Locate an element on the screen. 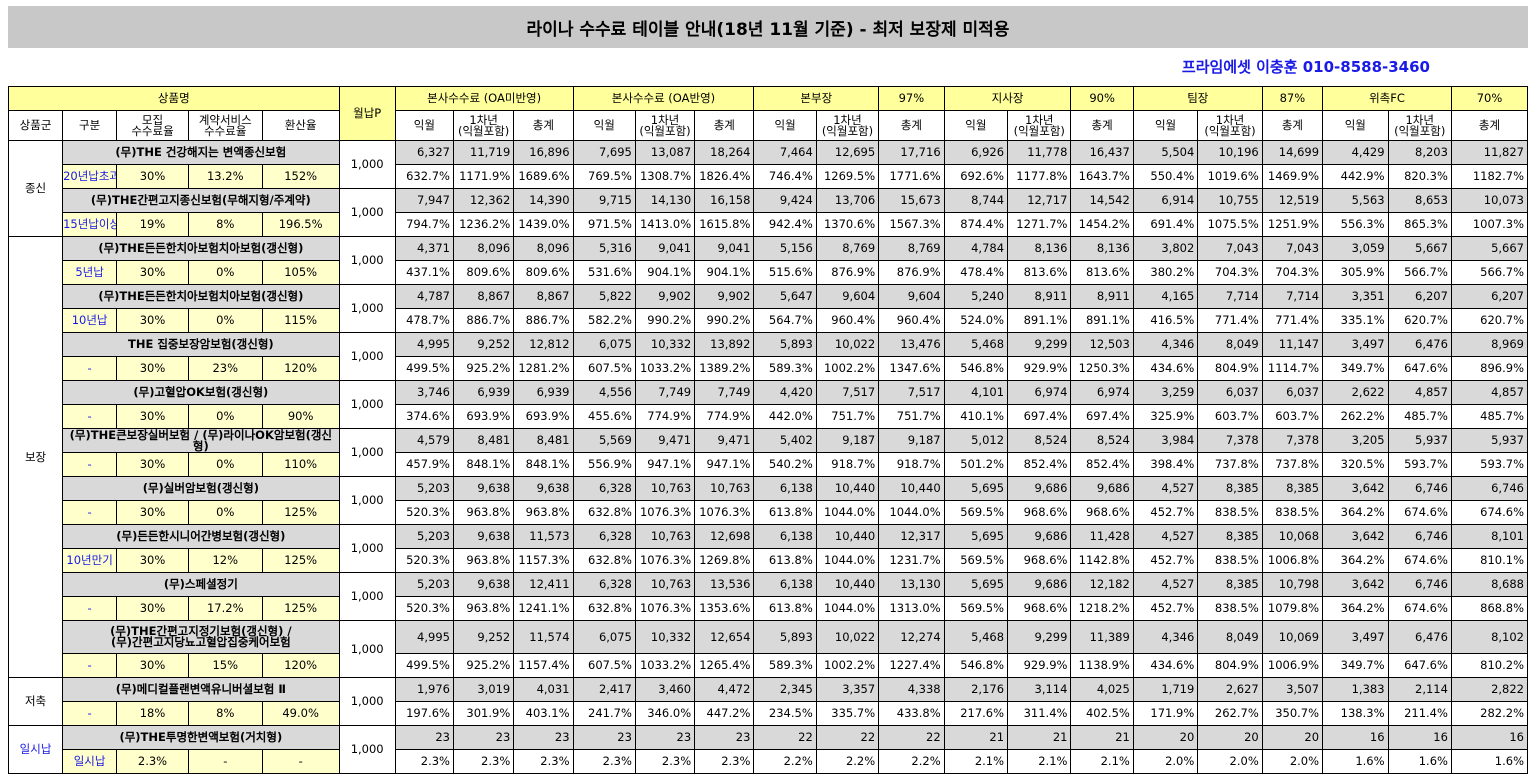 Image resolution: width=1534 pixels, height=784 pixels. commission-amount: 5,468 is located at coordinates (976, 344).